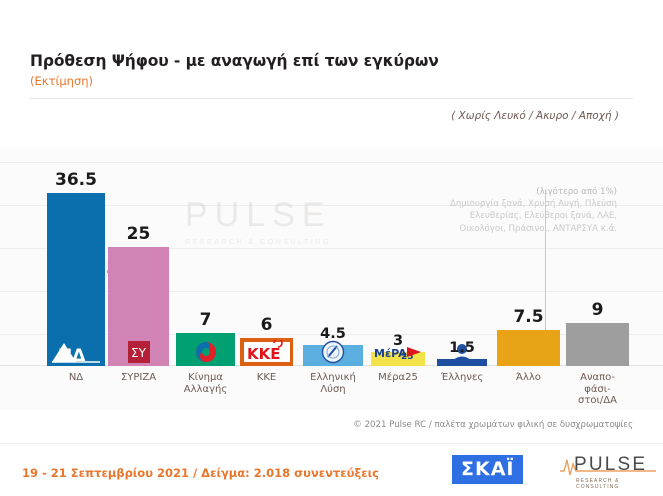 Image resolution: width=663 pixels, height=496 pixels. I want to click on category-label-2: ΣΥΡΙΖΑ, so click(138, 378).